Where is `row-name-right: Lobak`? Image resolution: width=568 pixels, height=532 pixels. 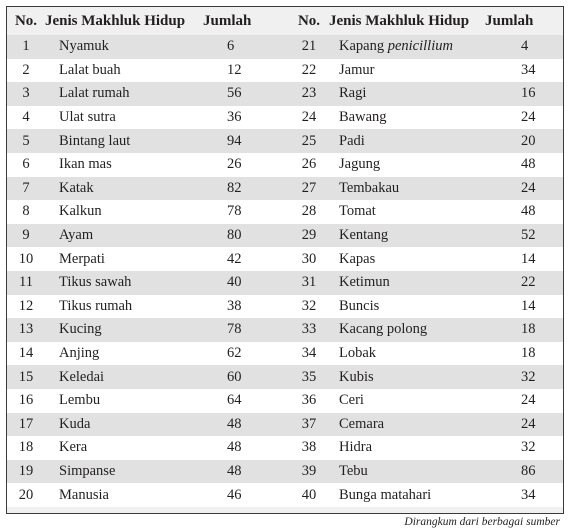 row-name-right: Lobak is located at coordinates (358, 353).